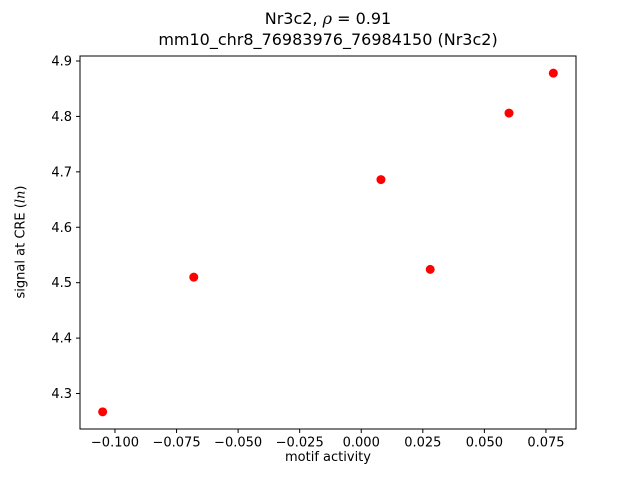  Describe the element at coordinates (61, 117) in the screenshot. I see `y-tick-label: 4.8` at that location.